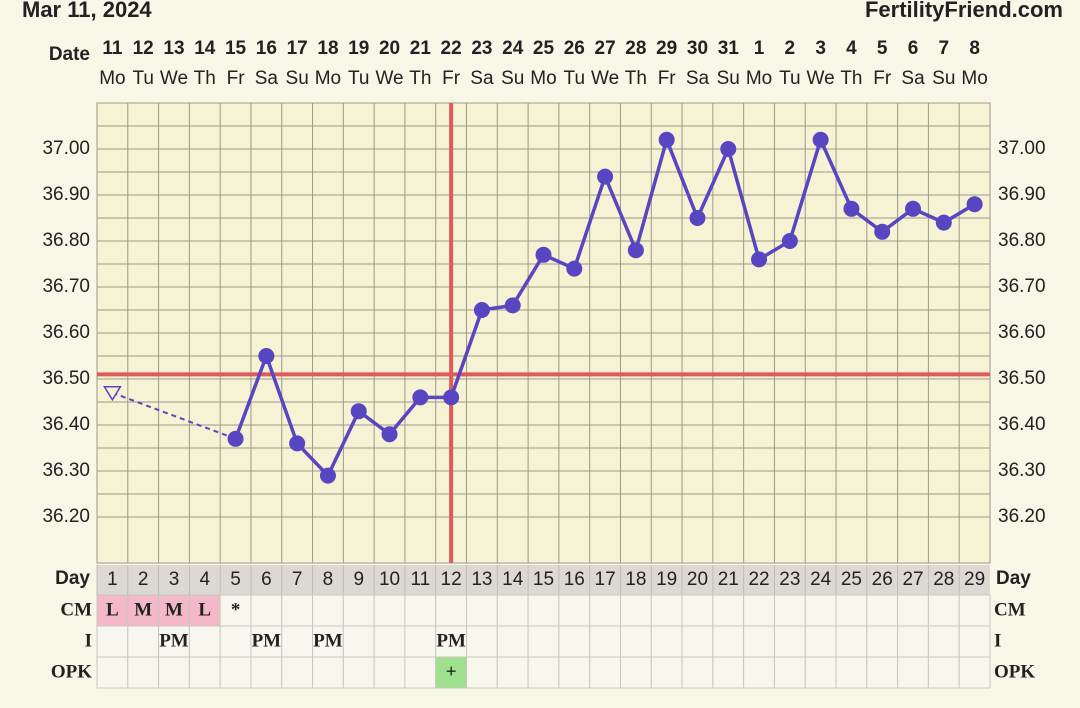 This screenshot has height=708, width=1080. I want to click on y-tick-label: 36.60, so click(66, 332).